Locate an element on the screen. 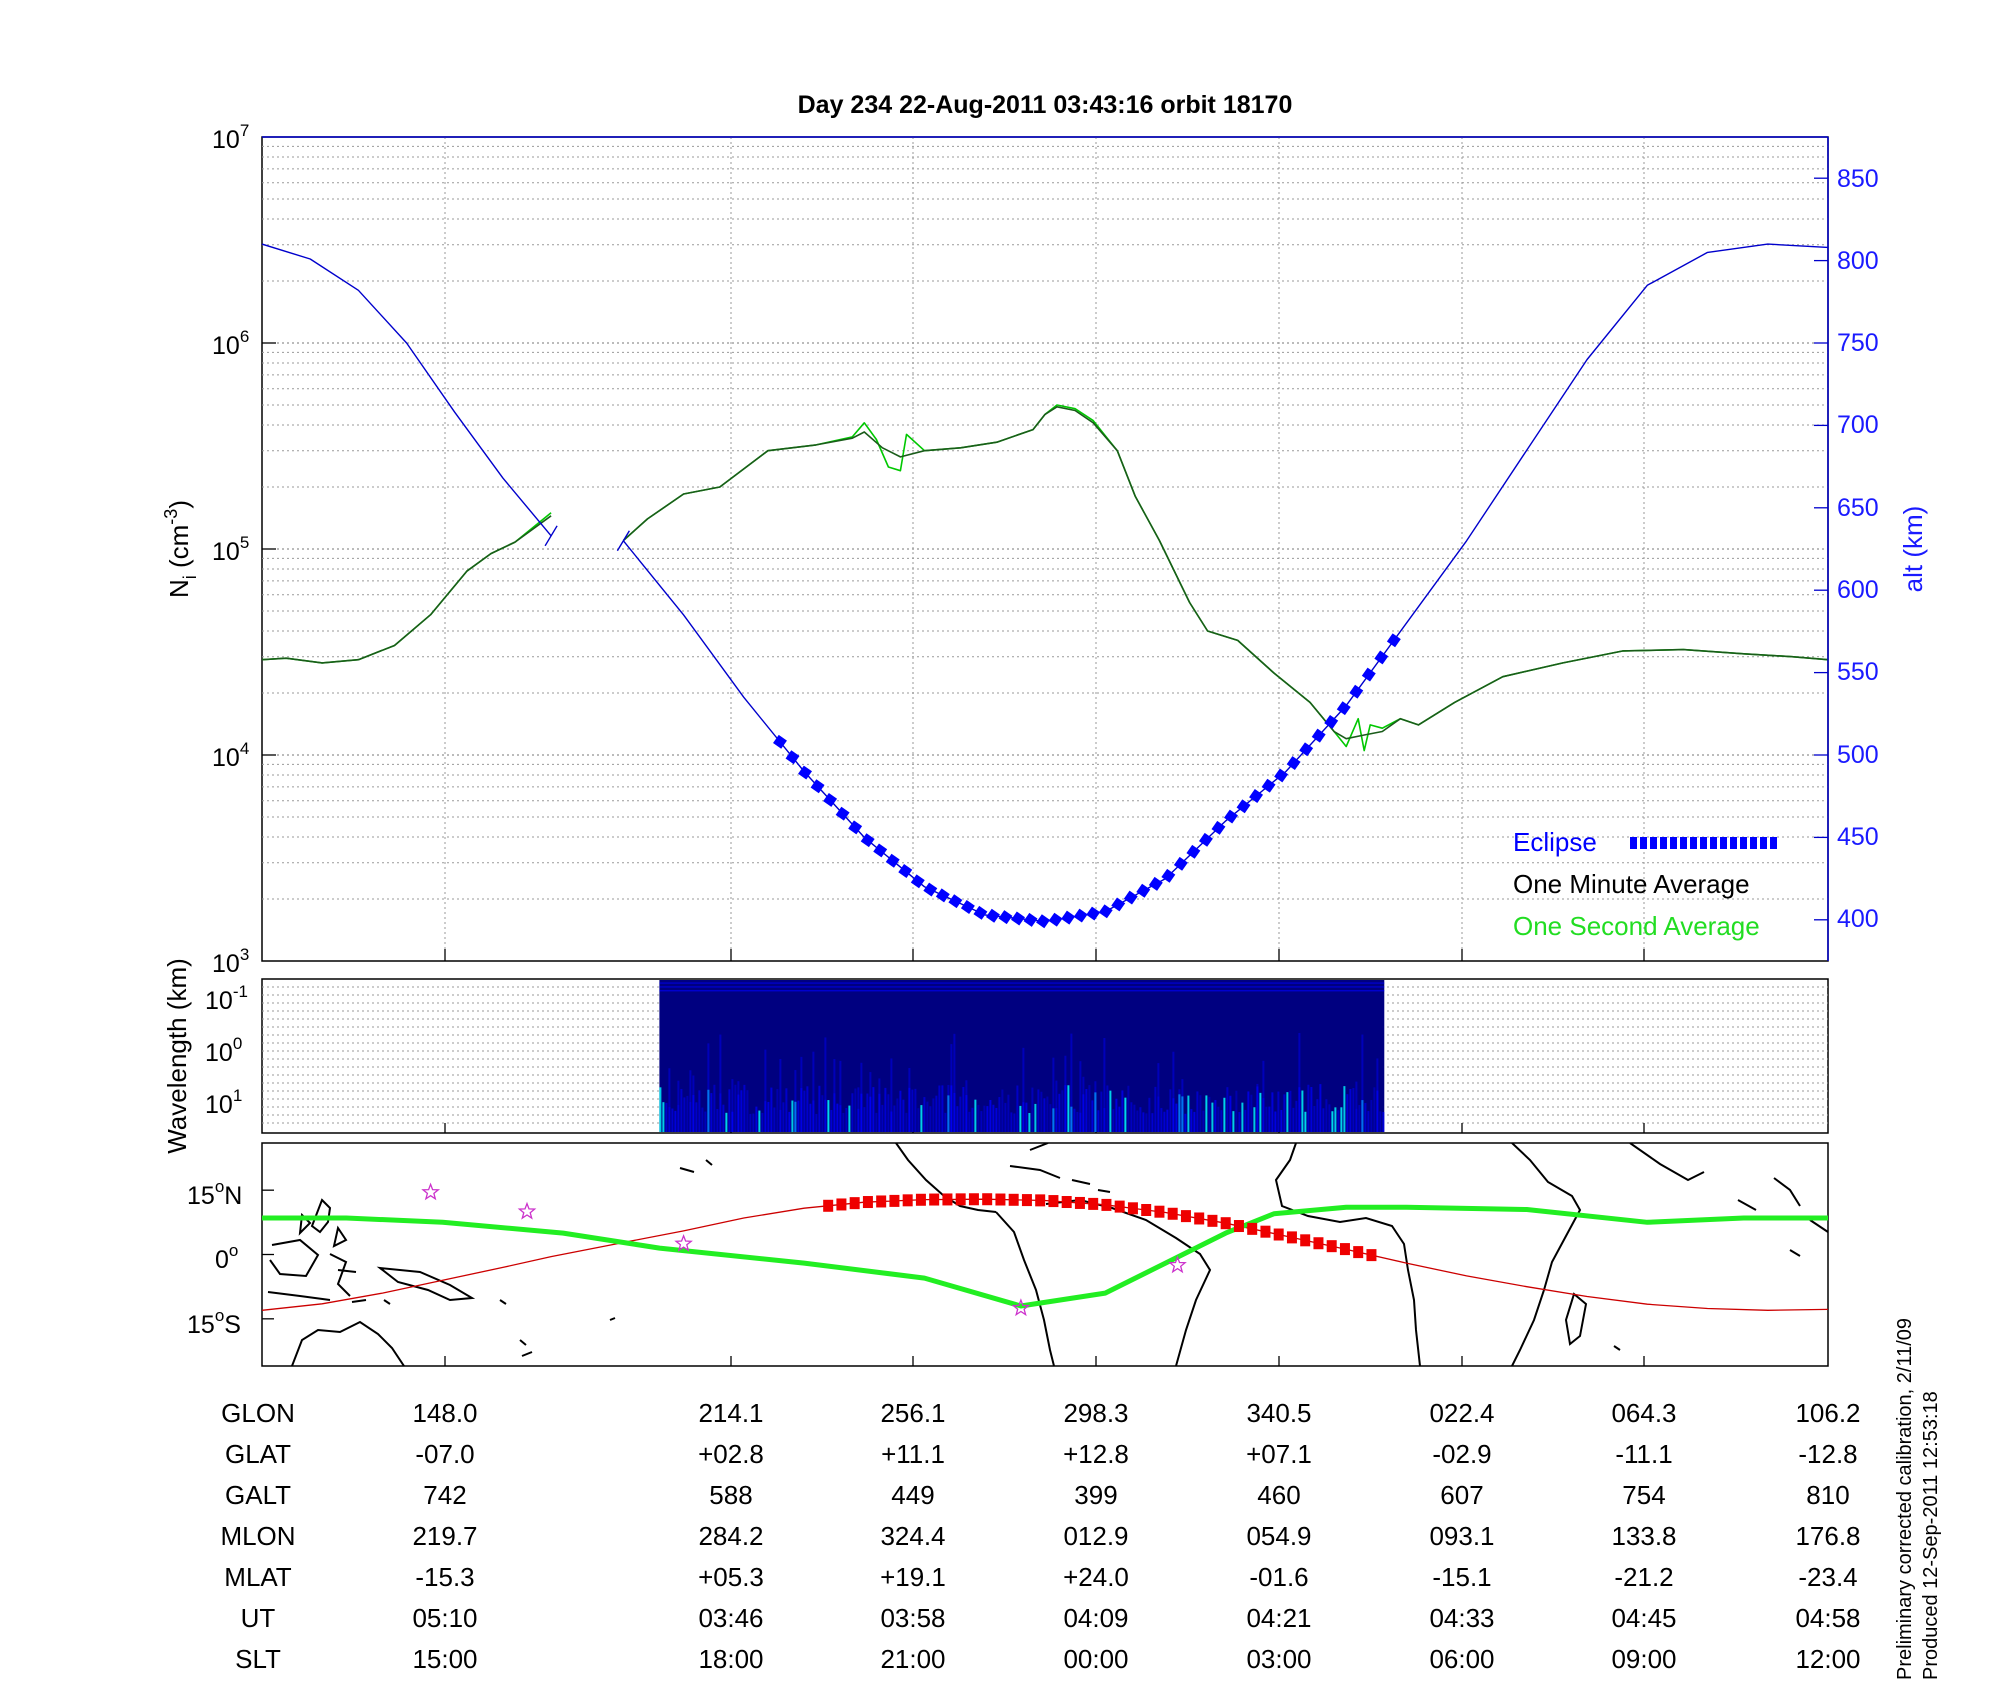 Image resolution: width=2000 pixels, height=1700 pixels. table-cell: 106.2 is located at coordinates (1827, 1413).